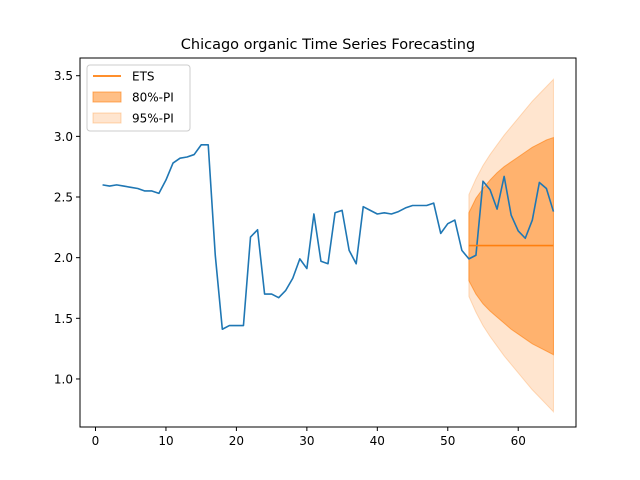 The image size is (640, 480). Describe the element at coordinates (67, 227) in the screenshot. I see `y-axis: 1.0 1.5 2.0 2.5 3.0 3.5` at that location.